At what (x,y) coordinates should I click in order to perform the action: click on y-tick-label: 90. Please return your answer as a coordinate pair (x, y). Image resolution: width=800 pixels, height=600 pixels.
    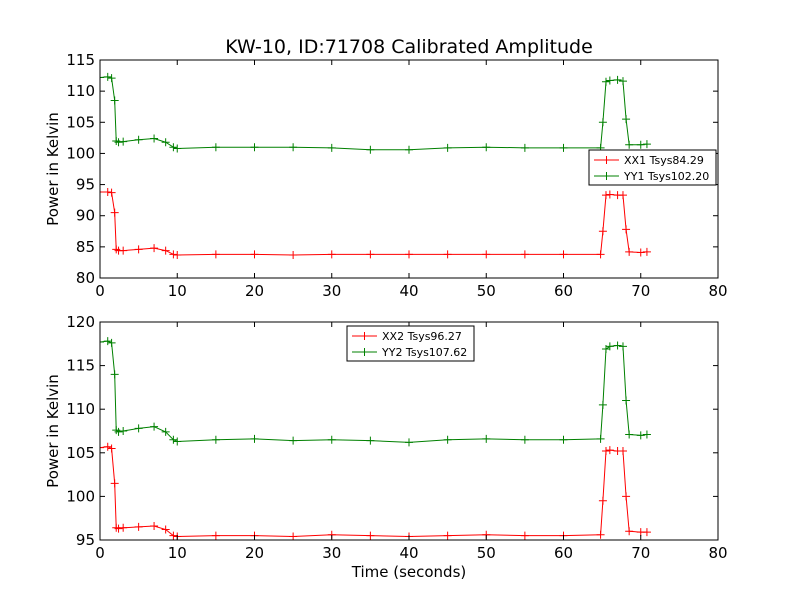
    Looking at the image, I should click on (85, 216).